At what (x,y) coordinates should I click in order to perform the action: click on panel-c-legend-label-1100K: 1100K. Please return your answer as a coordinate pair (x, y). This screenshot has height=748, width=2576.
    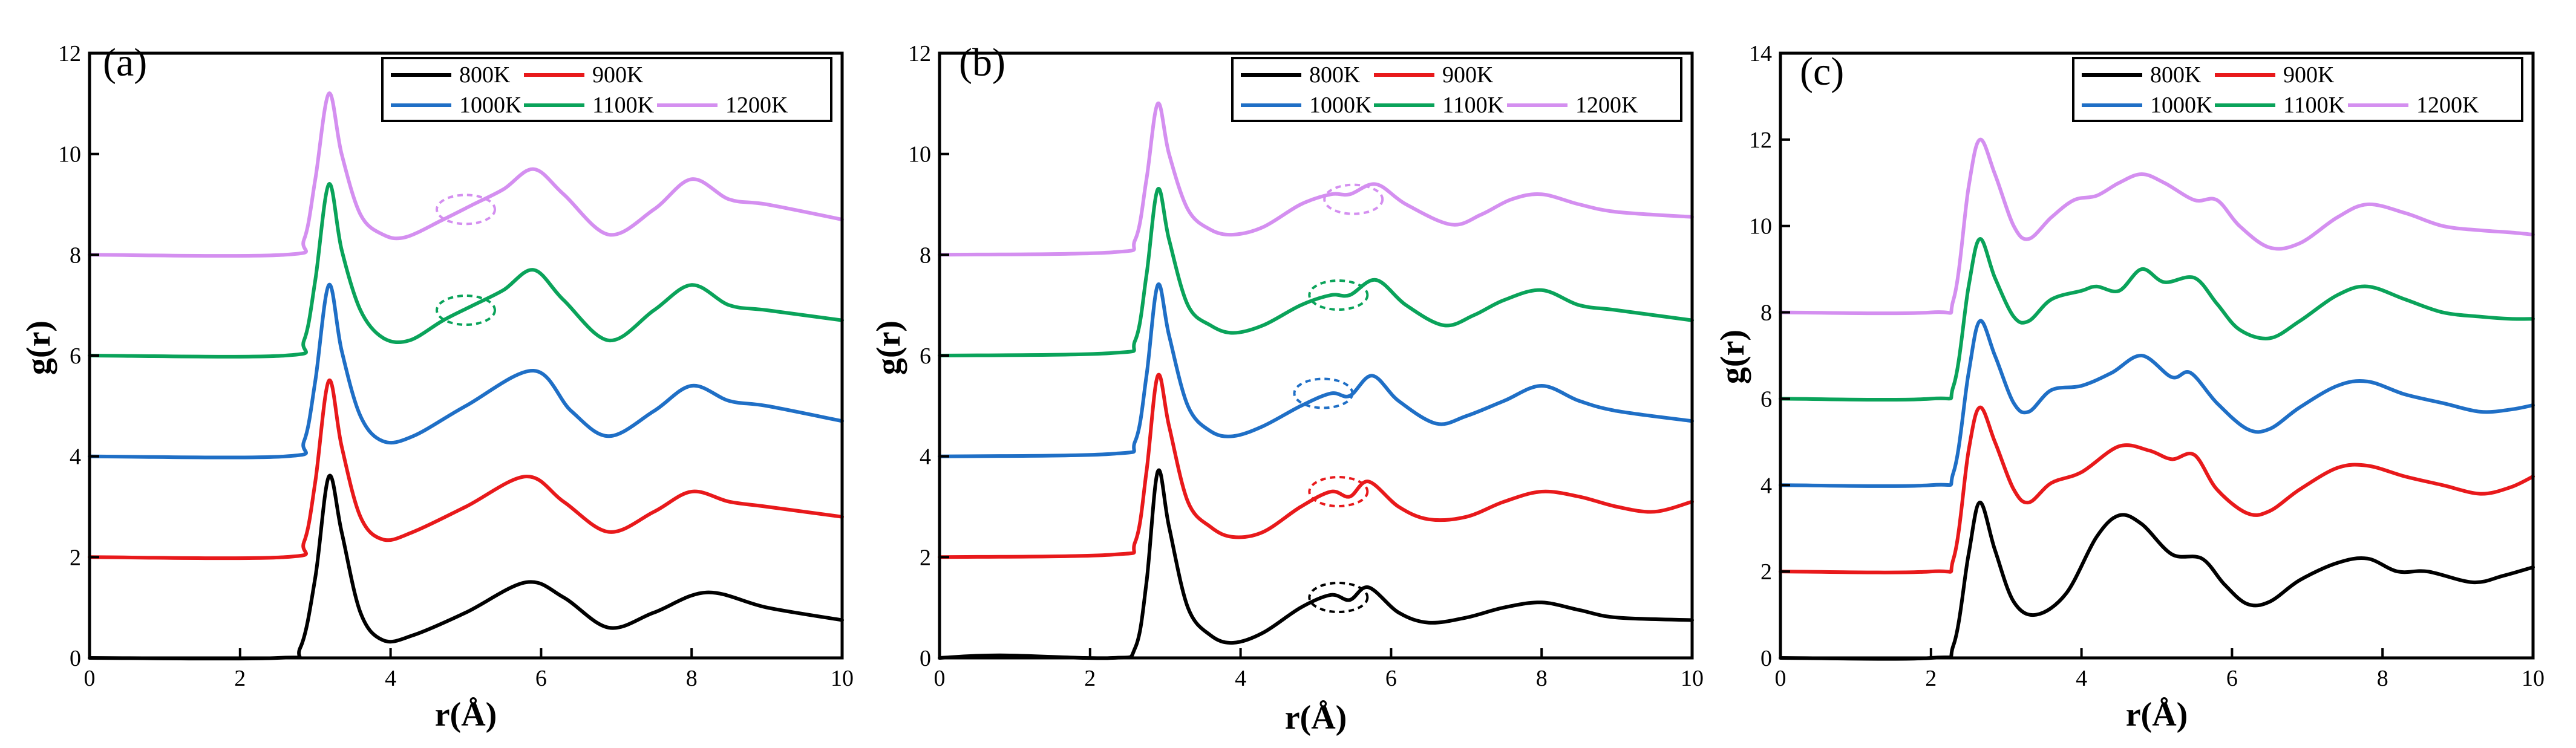
    Looking at the image, I should click on (2314, 105).